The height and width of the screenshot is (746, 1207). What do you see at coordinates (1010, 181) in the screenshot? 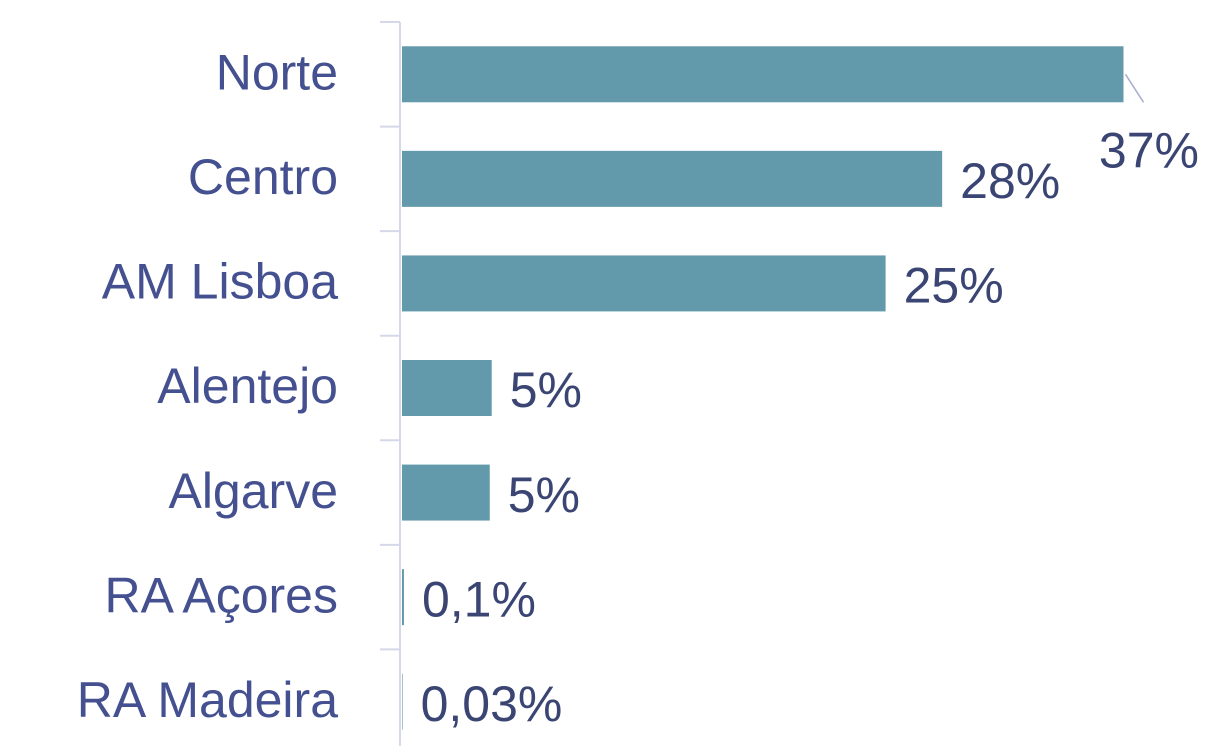
I see `data-label: 28%` at bounding box center [1010, 181].